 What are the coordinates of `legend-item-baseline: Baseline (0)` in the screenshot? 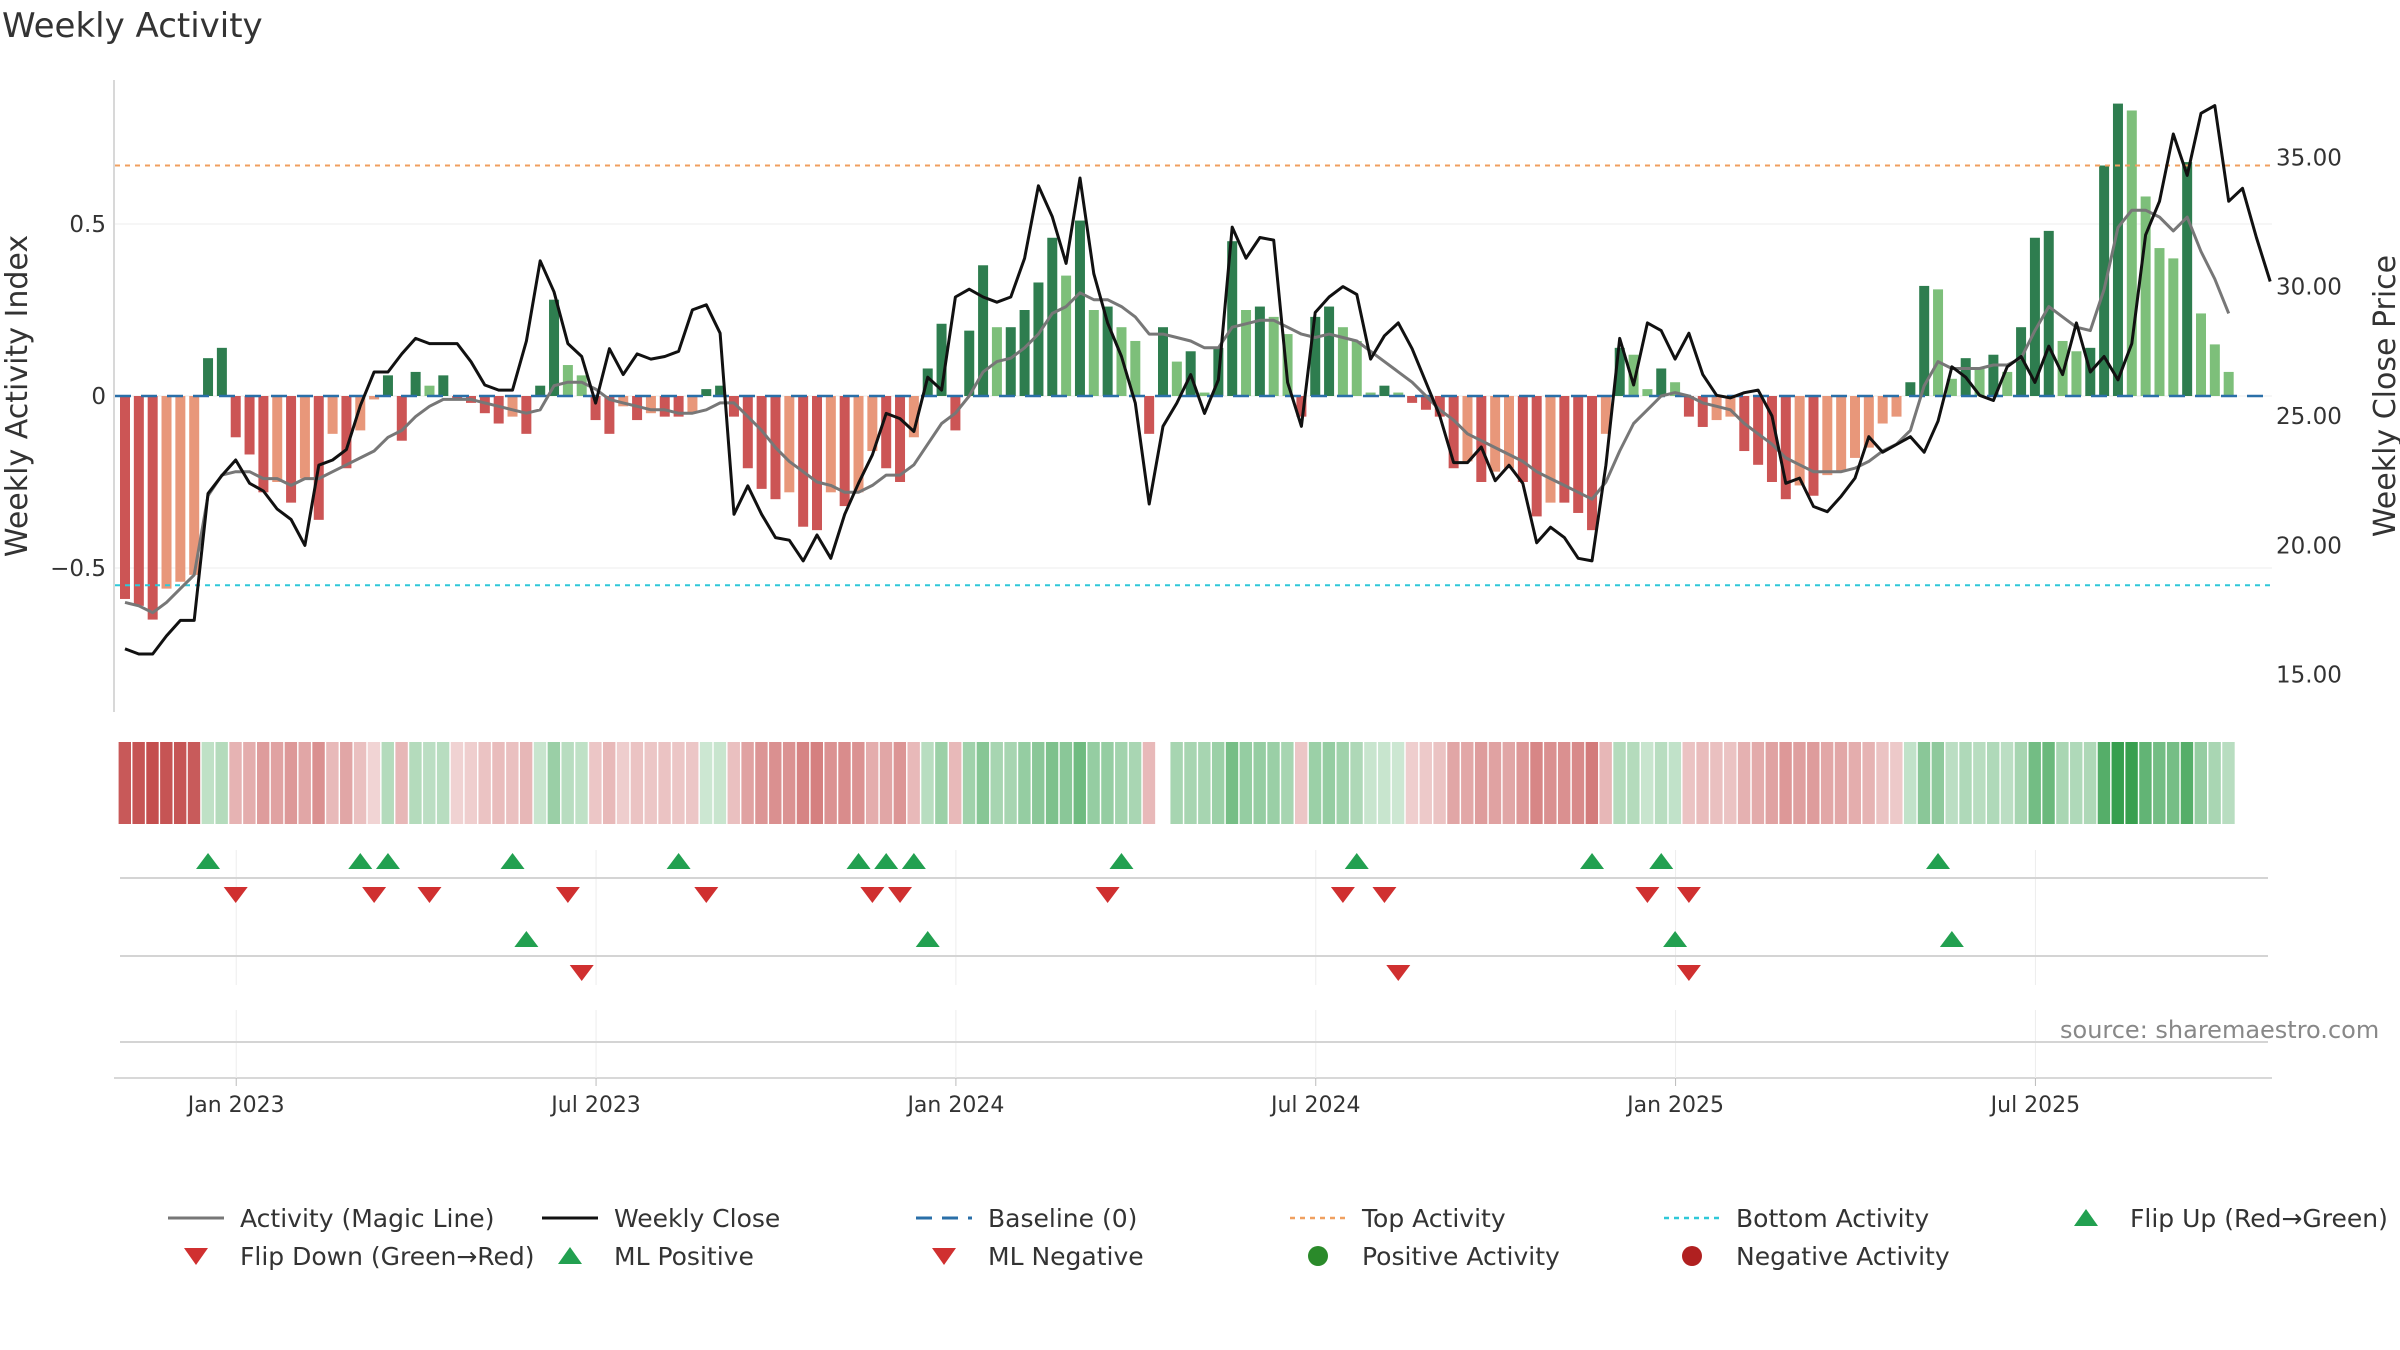 It's located at (1025, 1218).